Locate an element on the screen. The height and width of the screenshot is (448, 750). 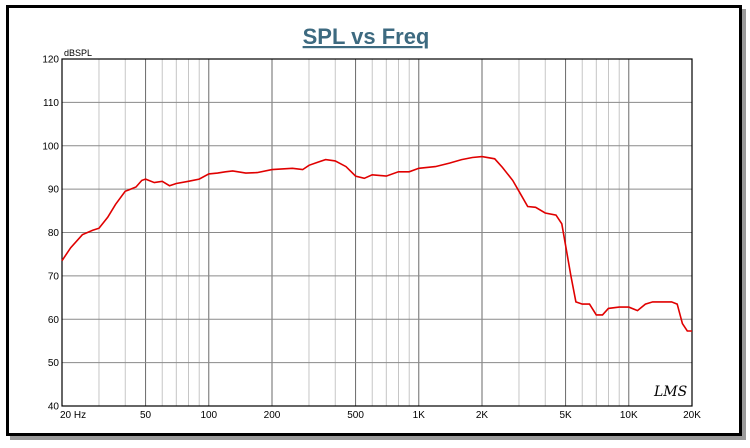
y-tick-labels: 40 50 60 70 80 90 100 110 120 is located at coordinates (50, 234).